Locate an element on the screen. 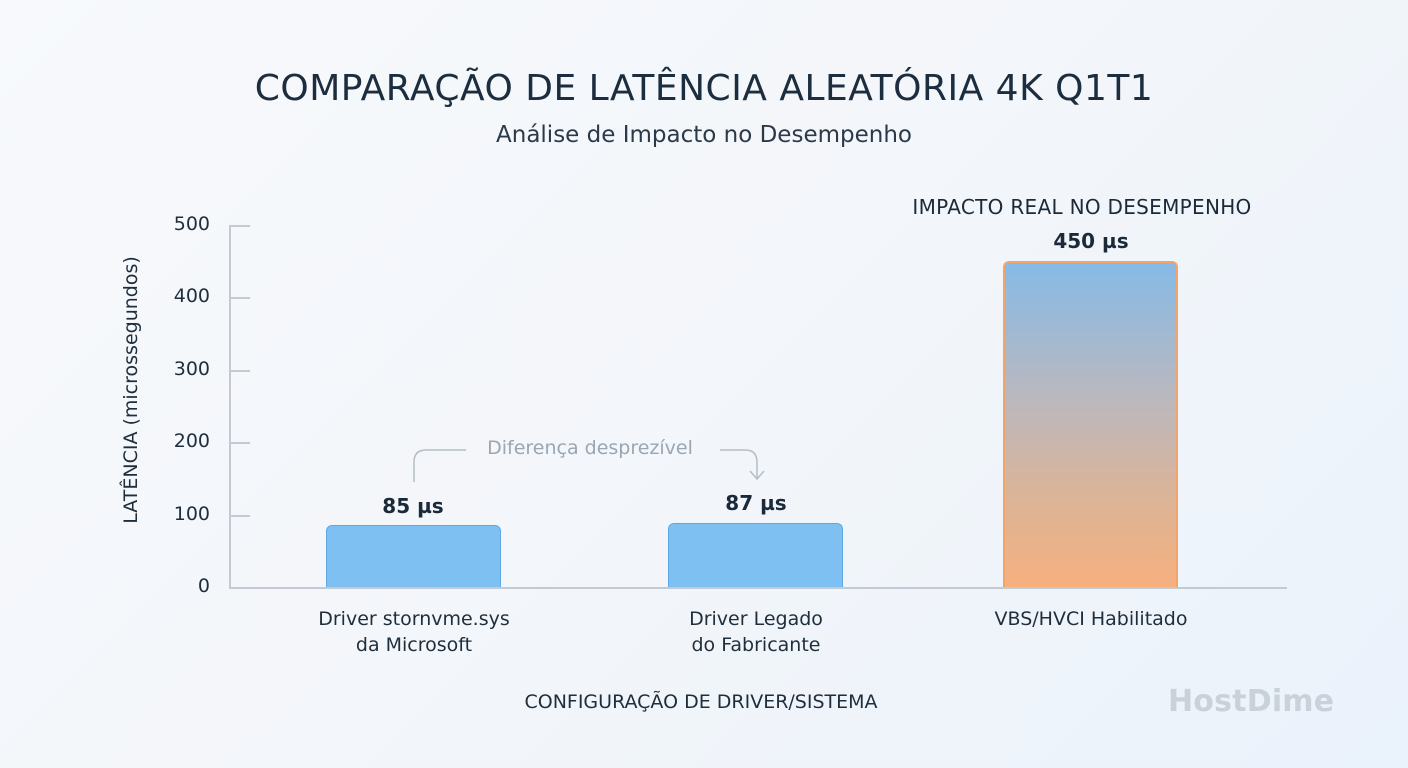 This screenshot has height=768, width=1408. y-tick-label: 300 is located at coordinates (191, 369).